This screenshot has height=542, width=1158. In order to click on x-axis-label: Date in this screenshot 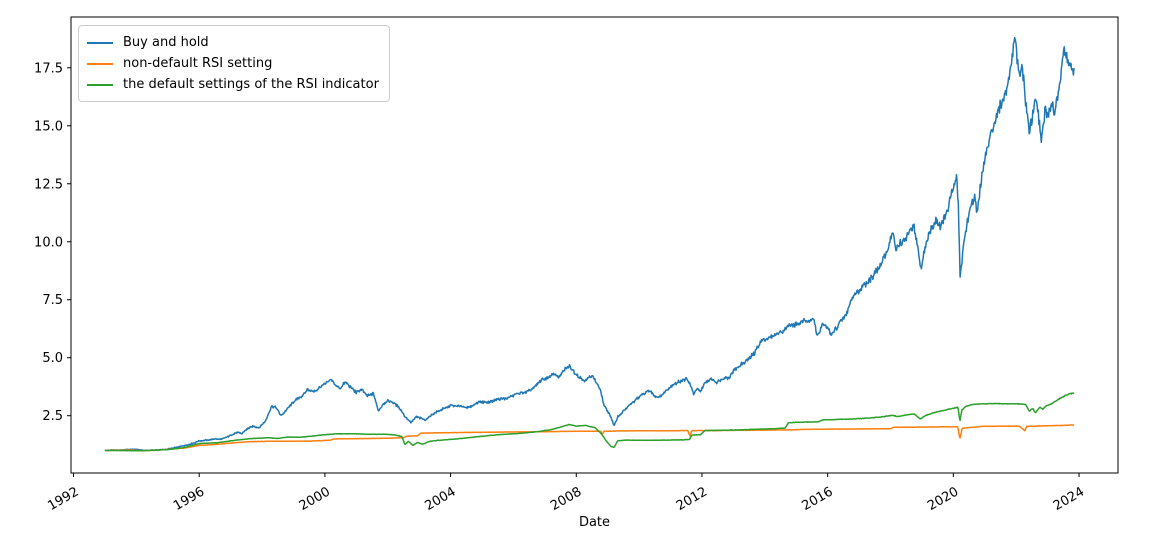, I will do `click(594, 522)`.